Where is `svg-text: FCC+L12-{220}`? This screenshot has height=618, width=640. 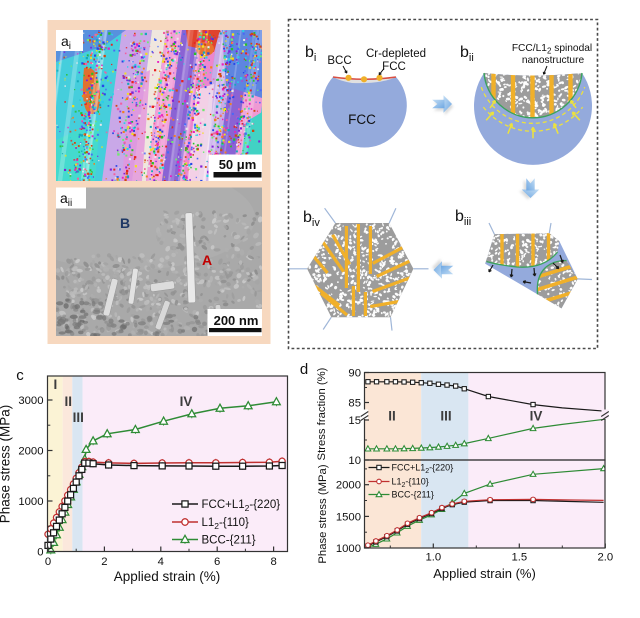 svg-text: FCC+L12-{220} is located at coordinates (241, 506).